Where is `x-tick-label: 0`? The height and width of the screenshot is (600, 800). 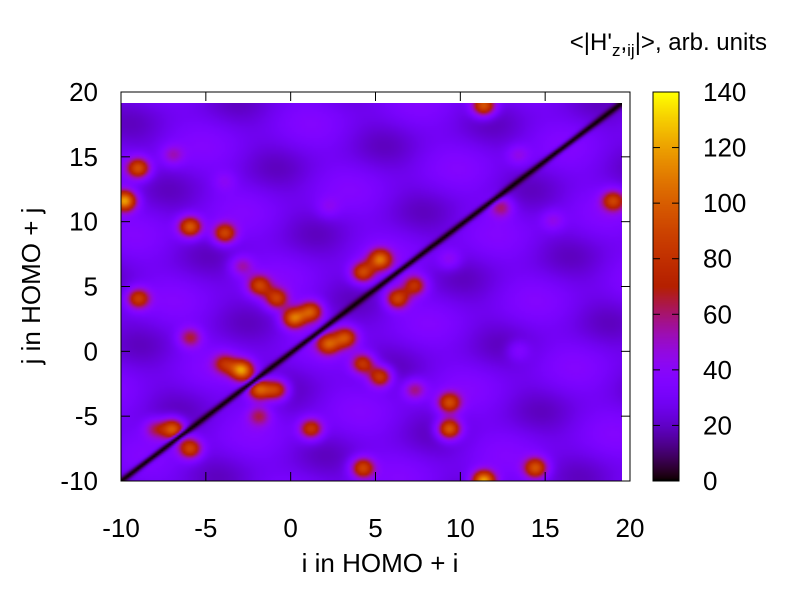
x-tick-label: 0 is located at coordinates (290, 528).